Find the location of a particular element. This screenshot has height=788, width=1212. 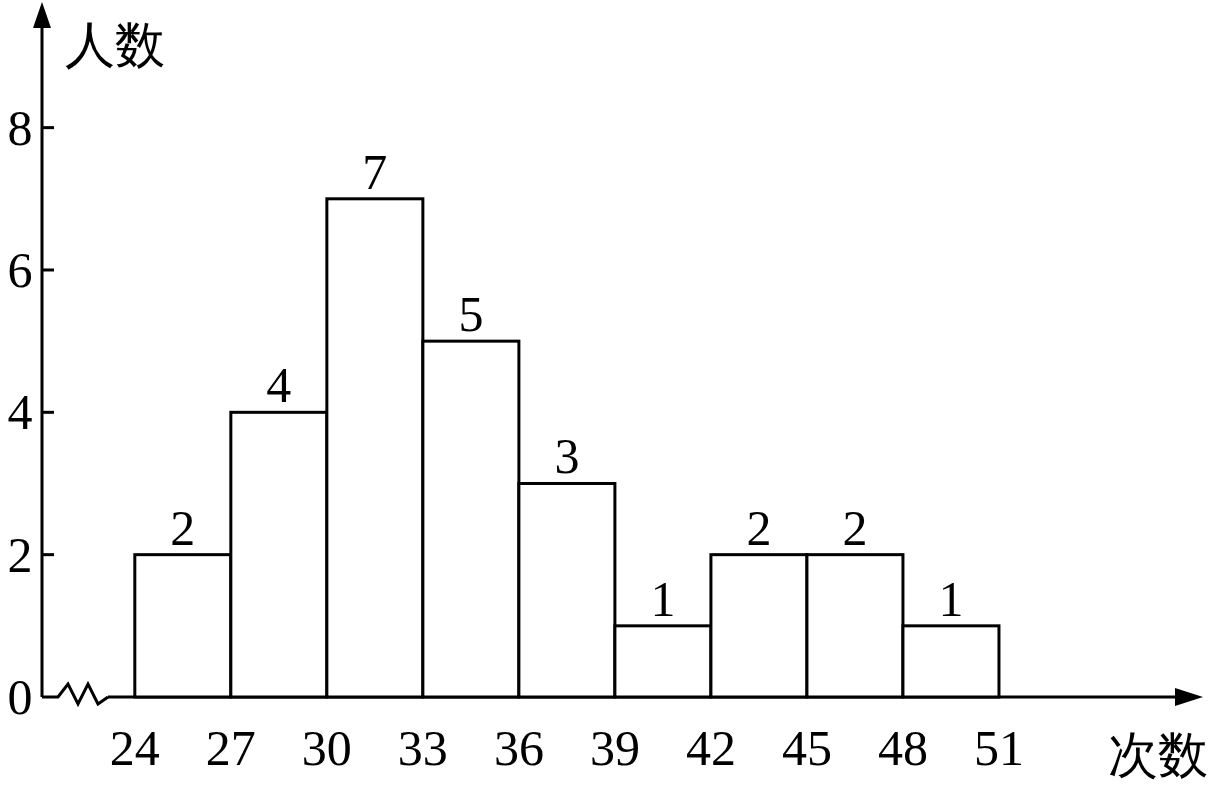

x-tick-label: 39 is located at coordinates (614, 748).